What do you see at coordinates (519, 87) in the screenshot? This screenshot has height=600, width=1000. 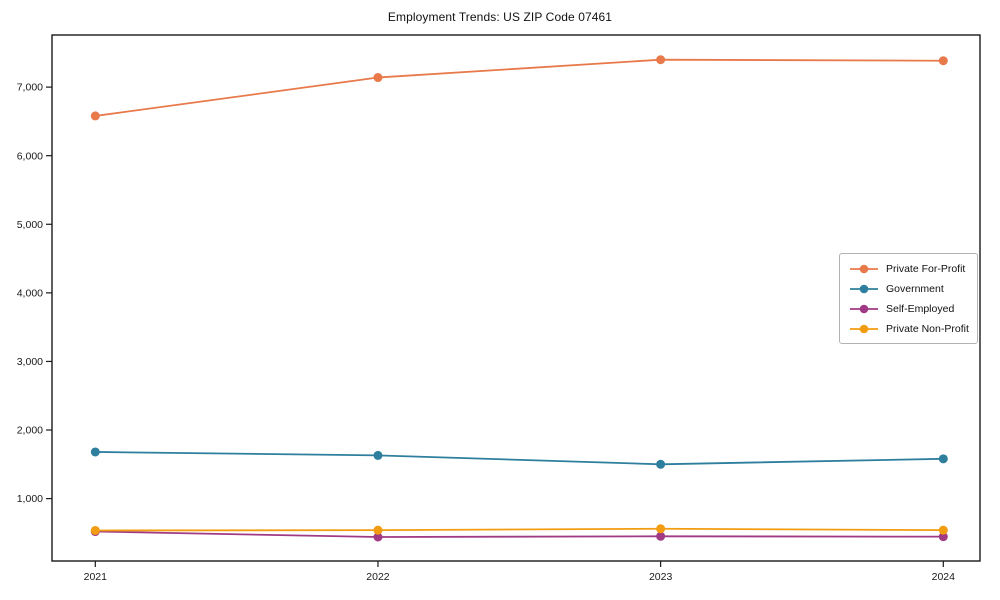 I see `series-line-private-for-profit` at bounding box center [519, 87].